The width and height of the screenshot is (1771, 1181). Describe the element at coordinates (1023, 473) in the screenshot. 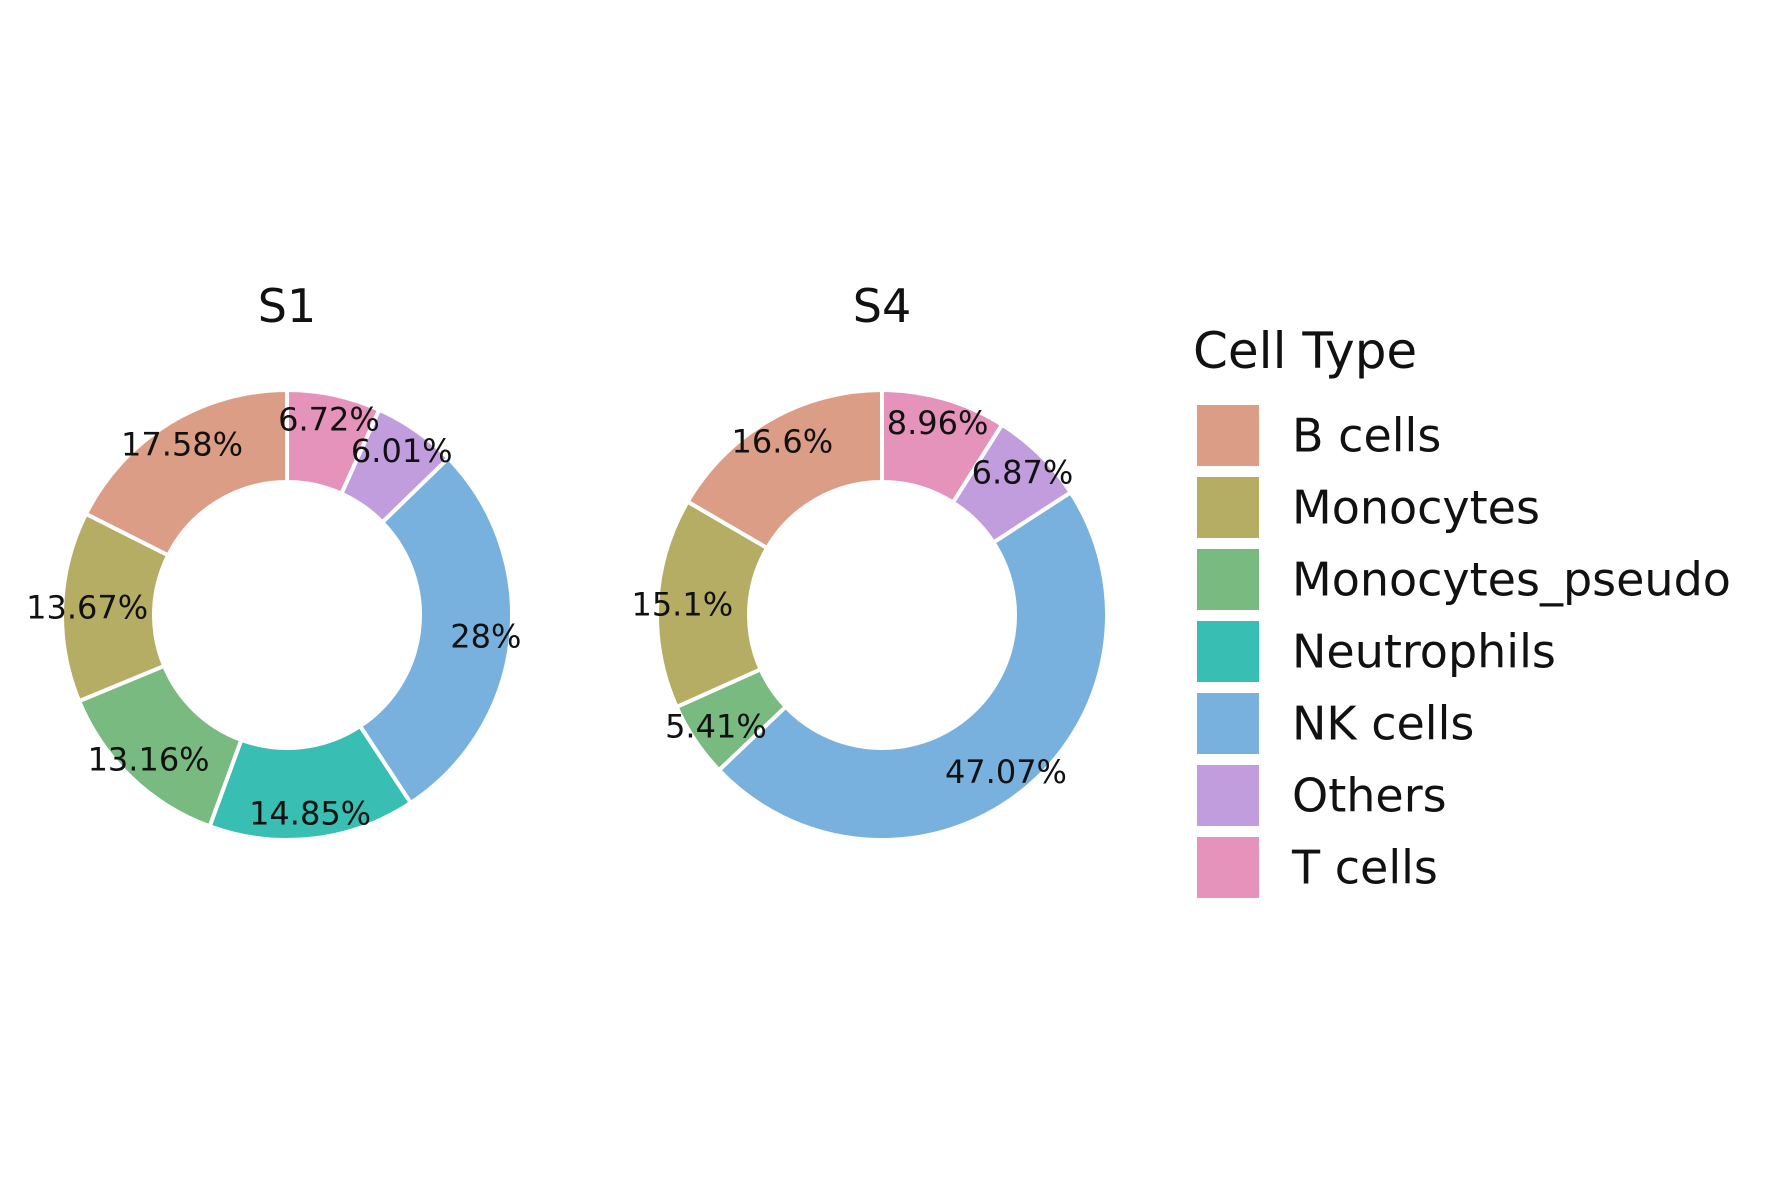

I see `slice-label: 6.87%` at that location.